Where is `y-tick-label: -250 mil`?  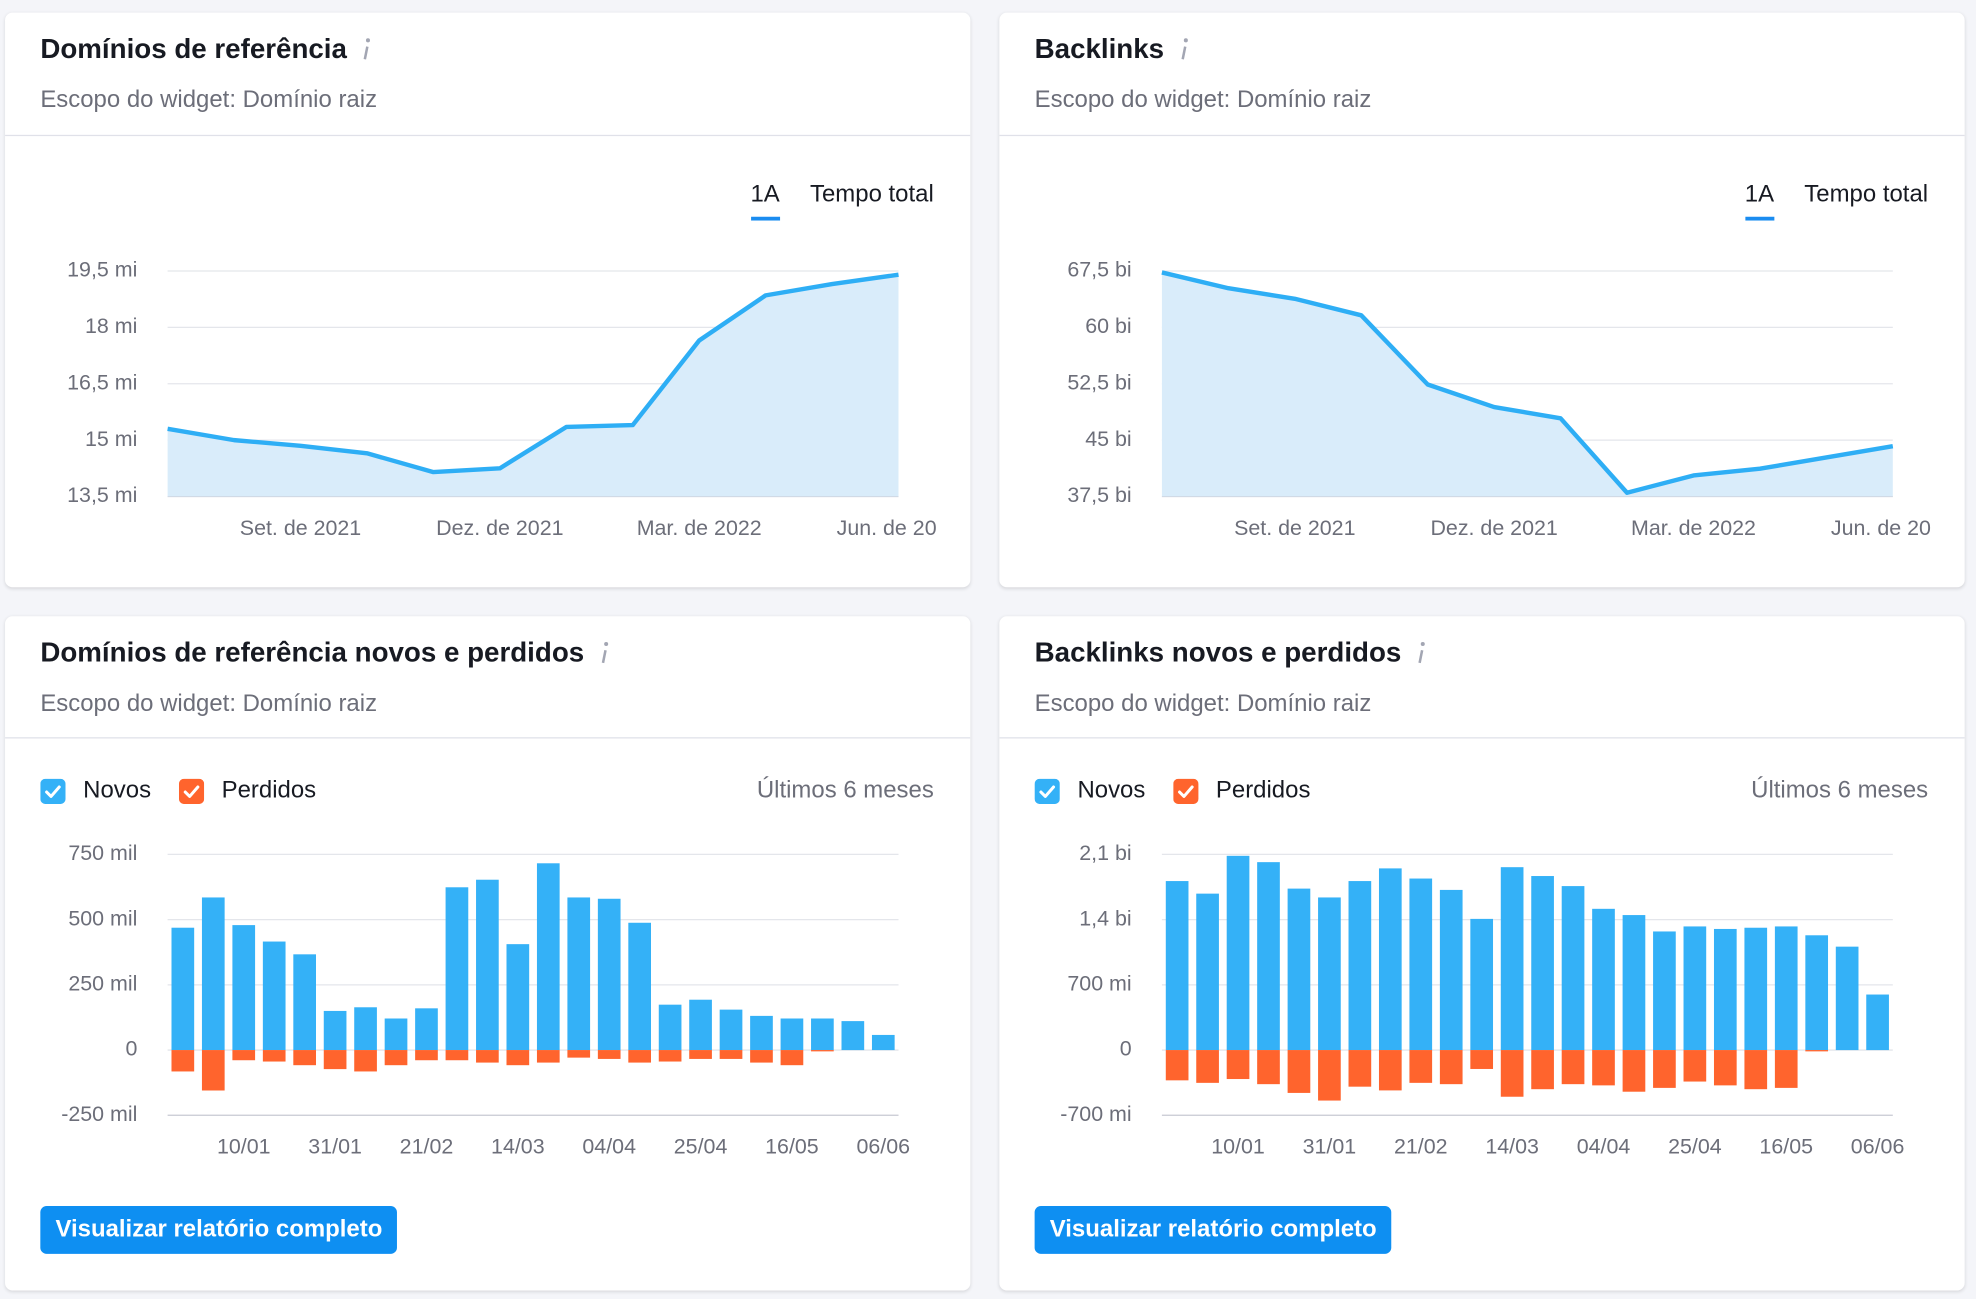 y-tick-label: -250 mil is located at coordinates (99, 1114).